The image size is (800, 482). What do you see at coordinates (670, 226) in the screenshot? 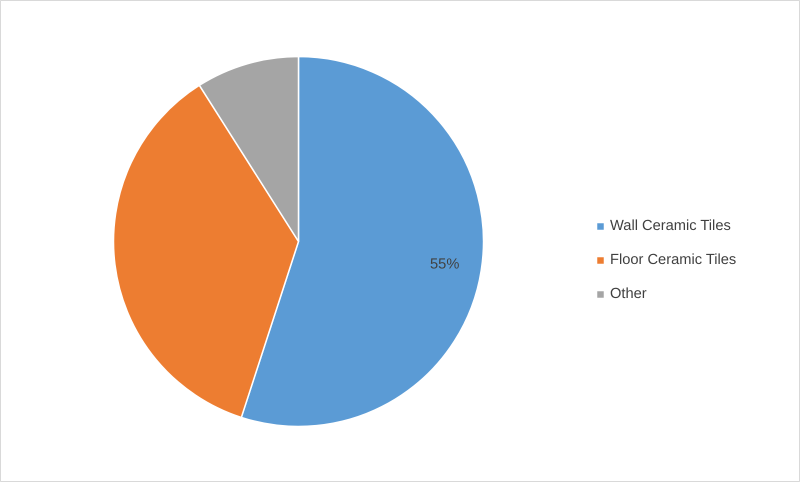
I see `legend-label: Wall Ceramic Tiles` at bounding box center [670, 226].